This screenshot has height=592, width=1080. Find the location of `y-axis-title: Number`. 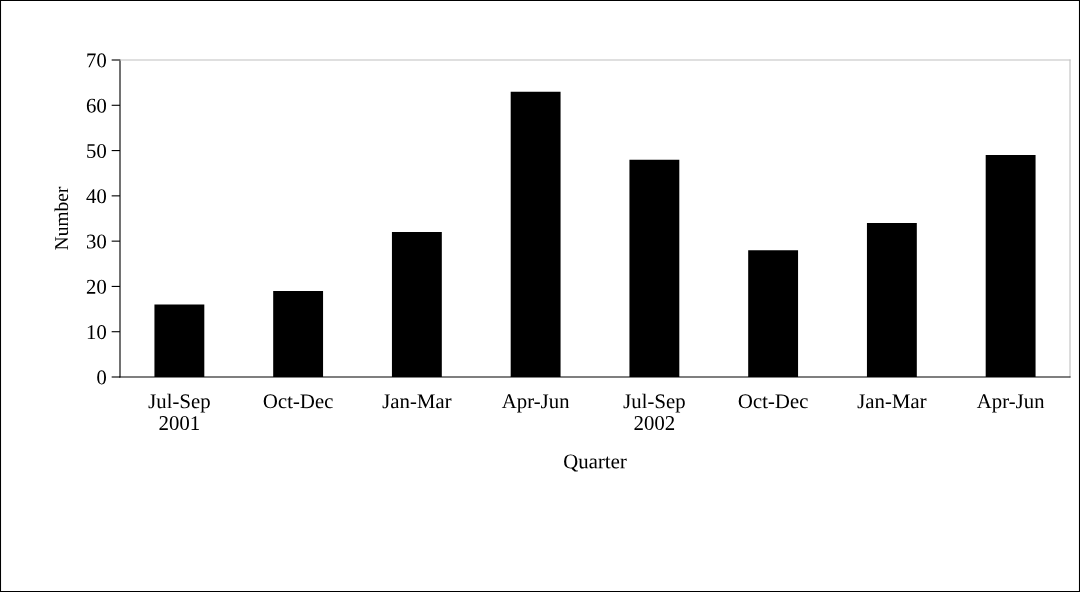

y-axis-title: Number is located at coordinates (61, 218).